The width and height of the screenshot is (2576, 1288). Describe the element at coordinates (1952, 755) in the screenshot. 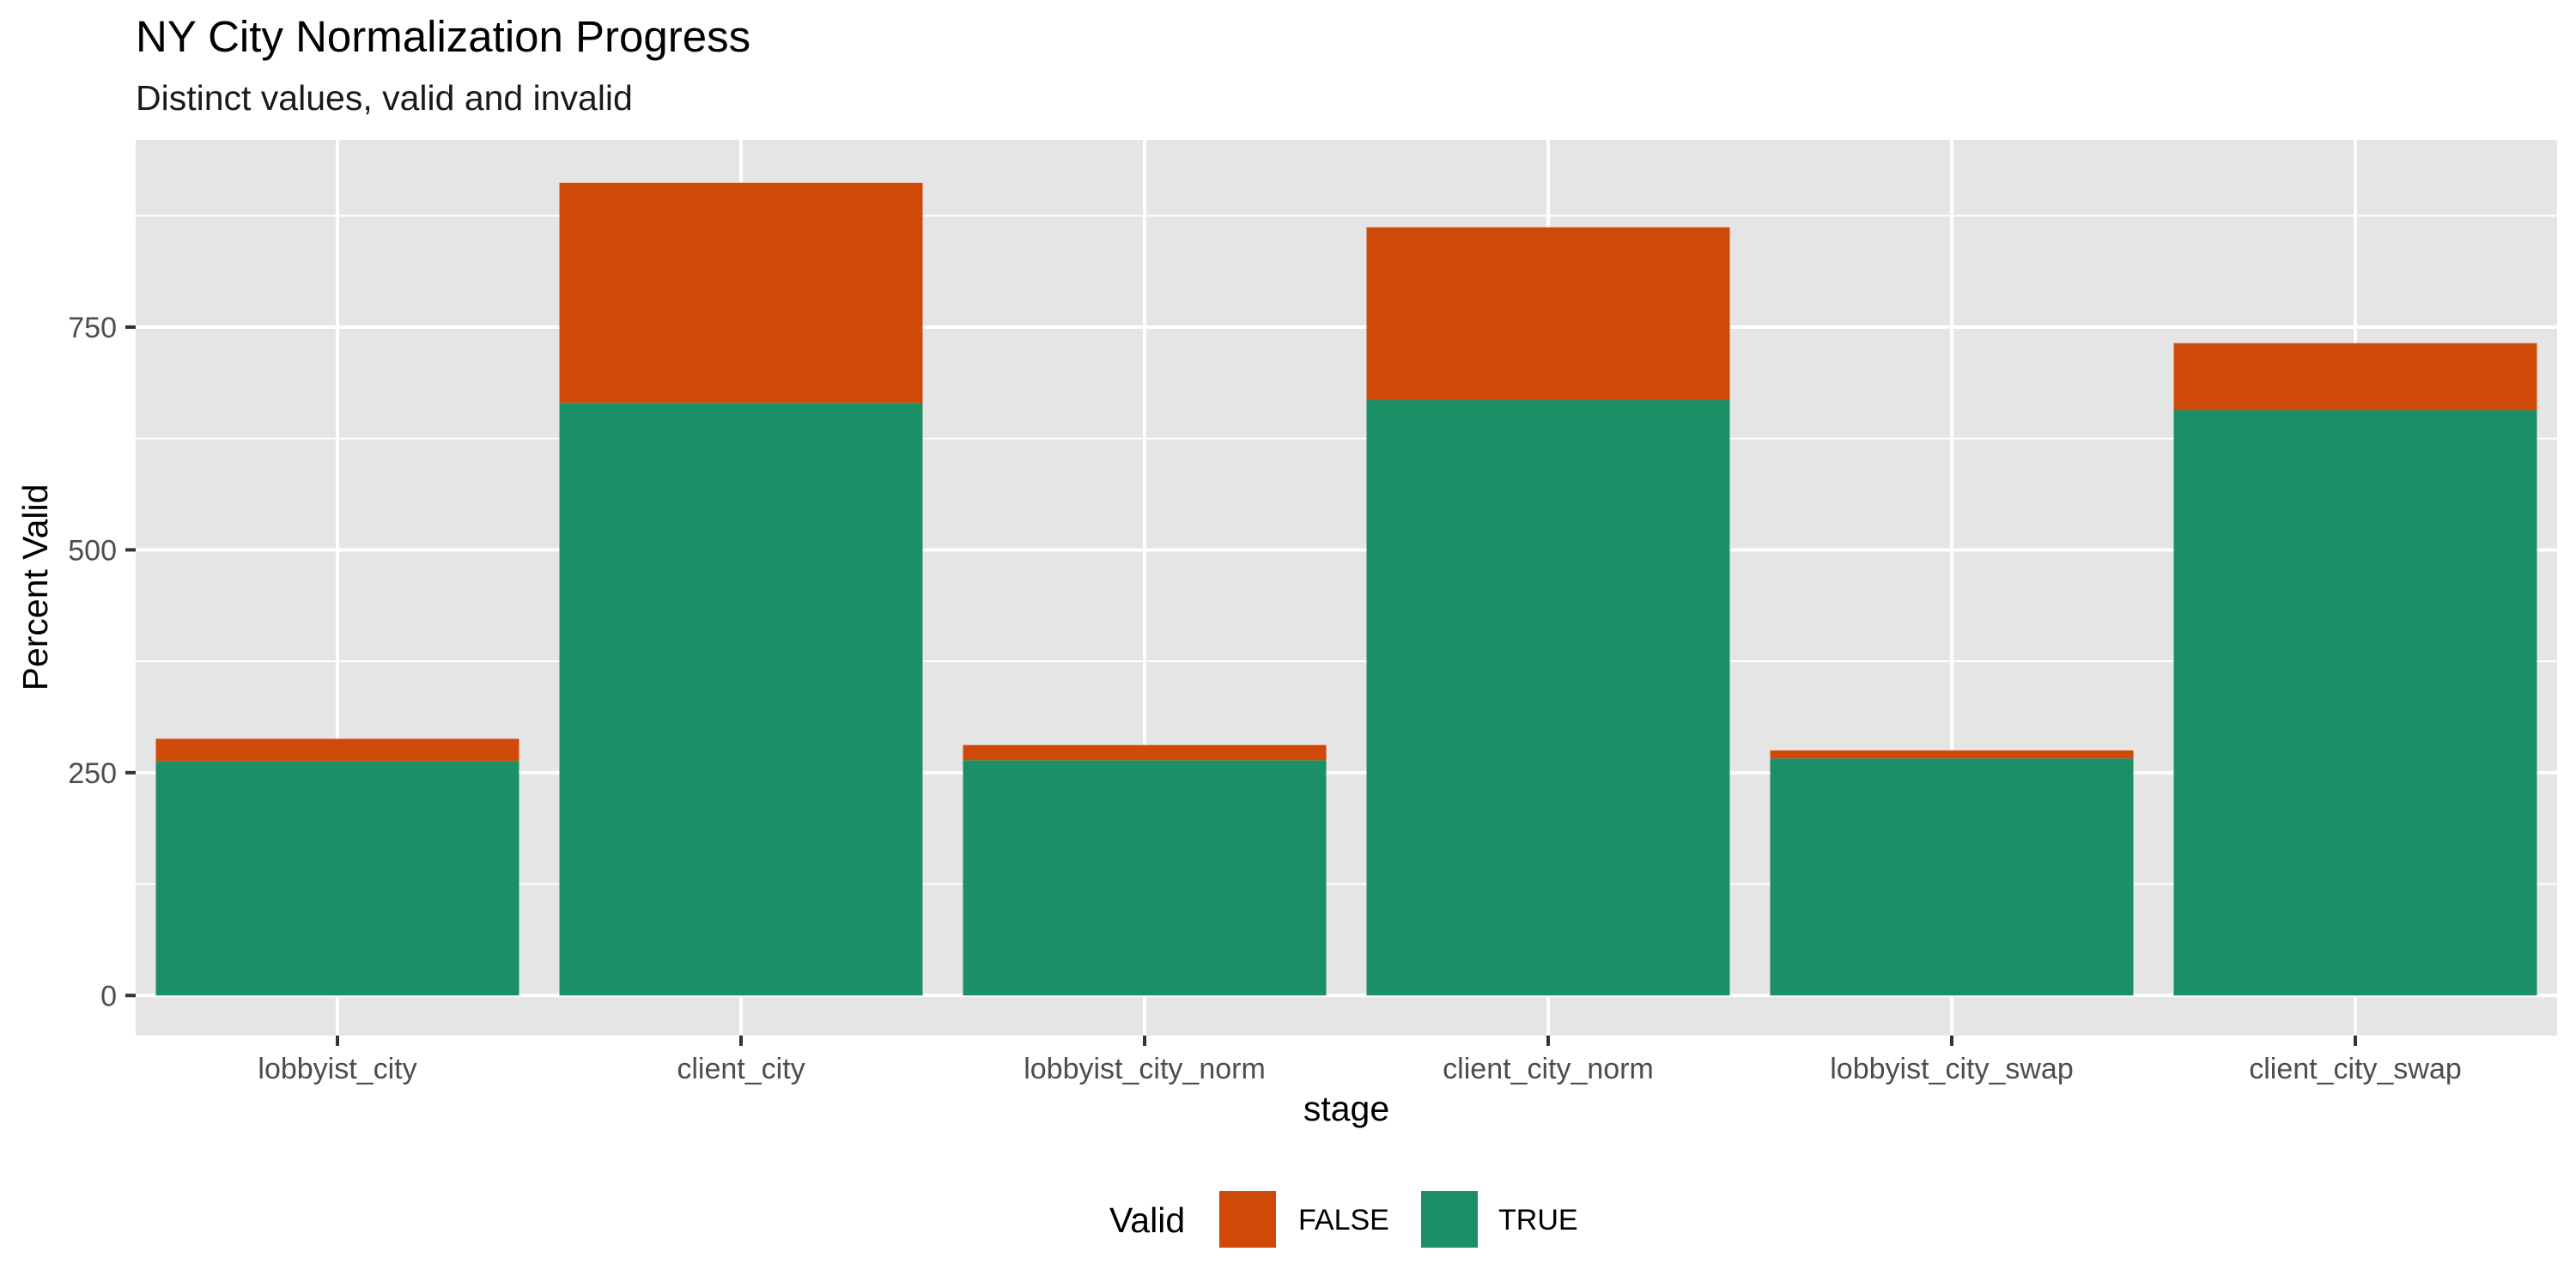

I see `bar-lobbyist_city_swap-false` at that location.